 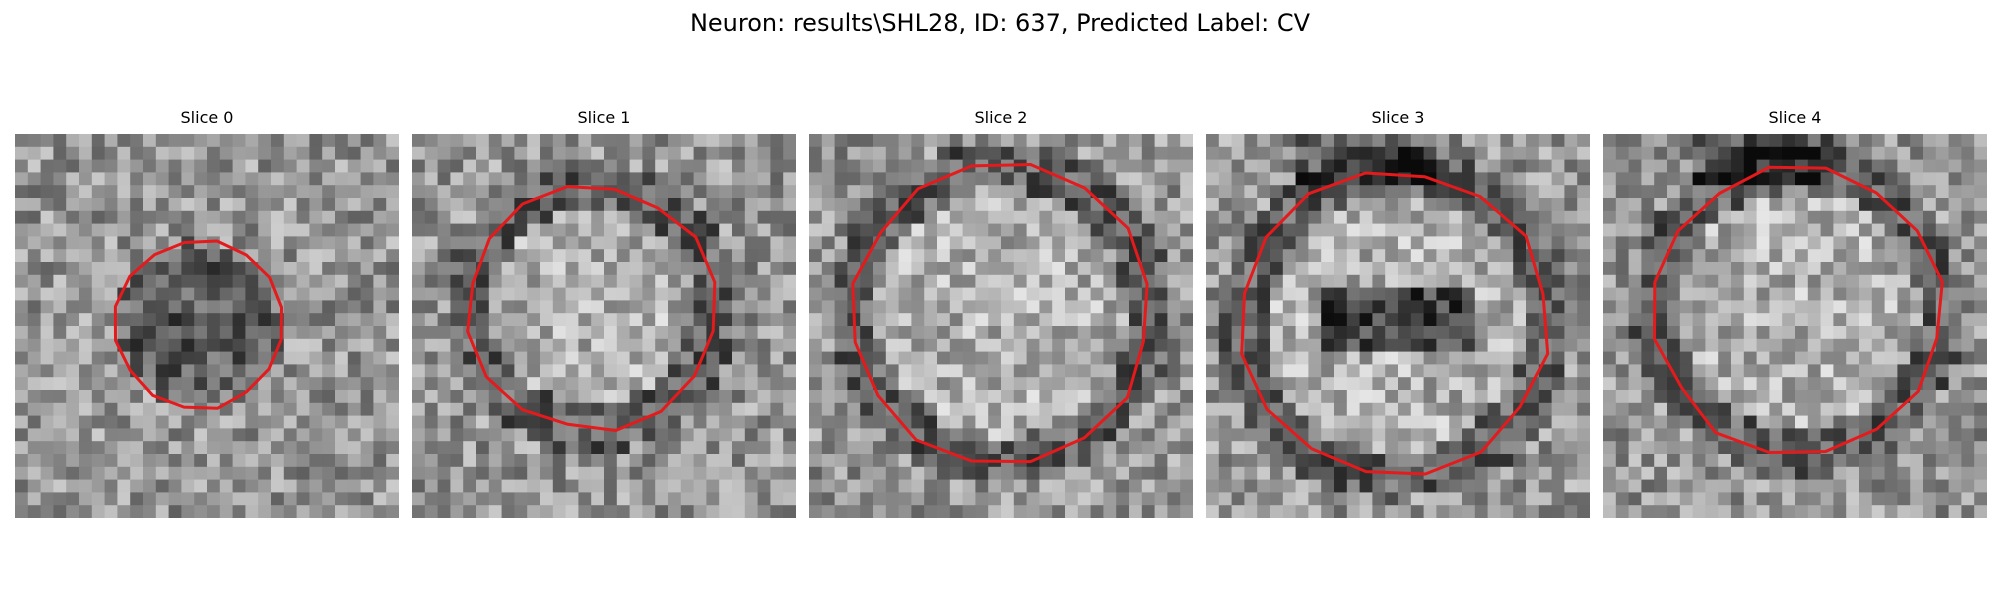 I want to click on slice-title-2: Slice 2, so click(x=1001, y=117).